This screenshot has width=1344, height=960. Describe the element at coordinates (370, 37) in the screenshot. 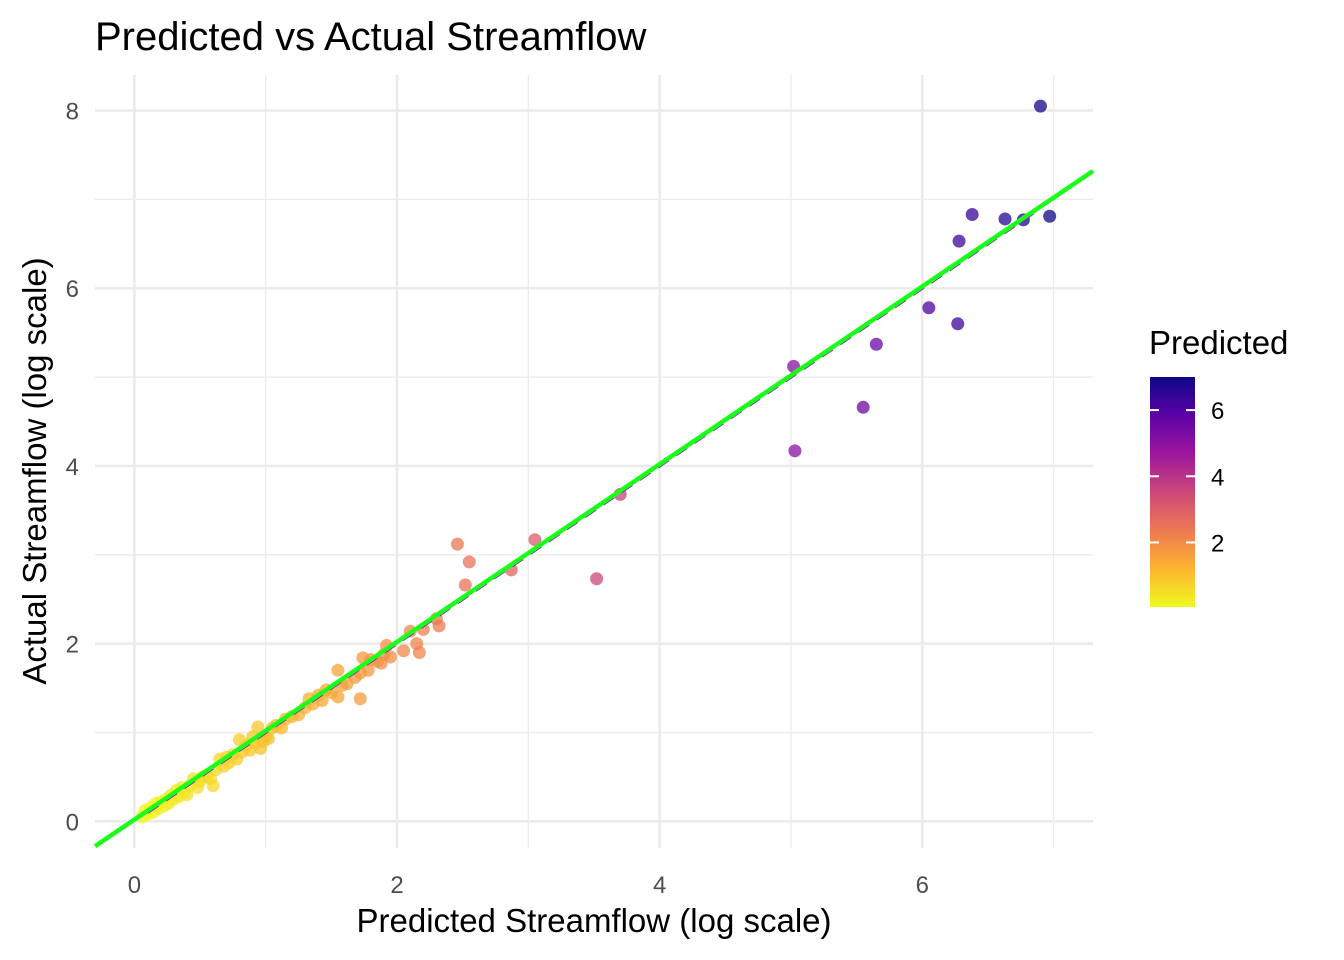

I see `chart-title: Predicted vs Actual Streamflow` at that location.